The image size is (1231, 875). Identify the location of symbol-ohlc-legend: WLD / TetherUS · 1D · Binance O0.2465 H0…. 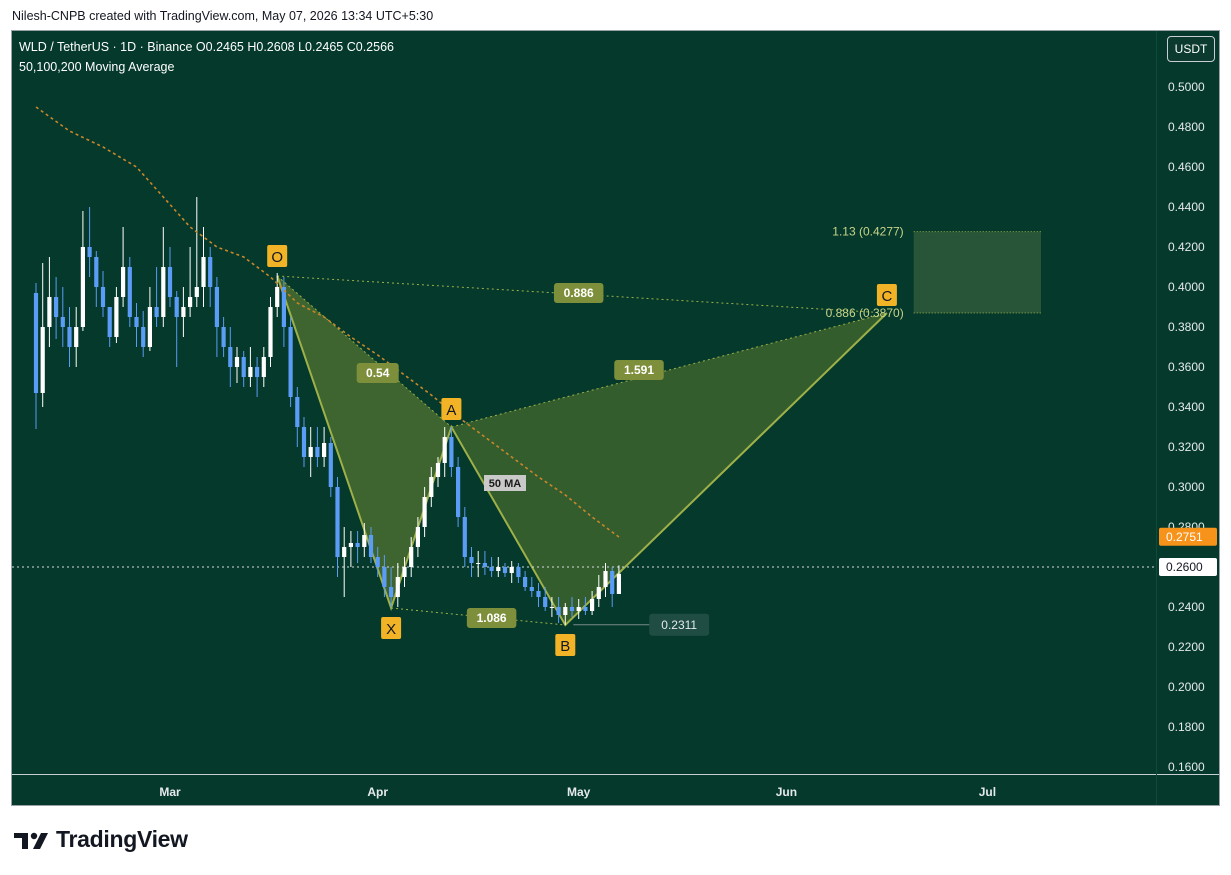
(206, 47).